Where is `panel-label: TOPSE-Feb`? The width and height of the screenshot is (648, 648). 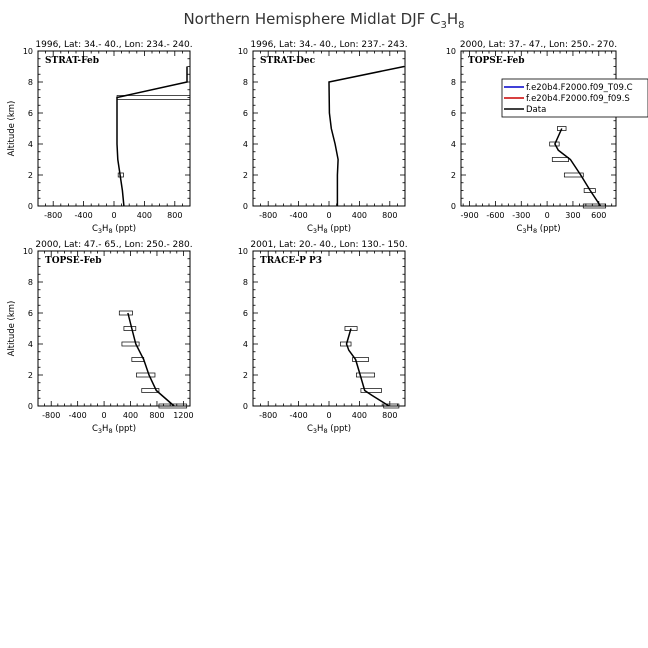 panel-label: TOPSE-Feb is located at coordinates (496, 61).